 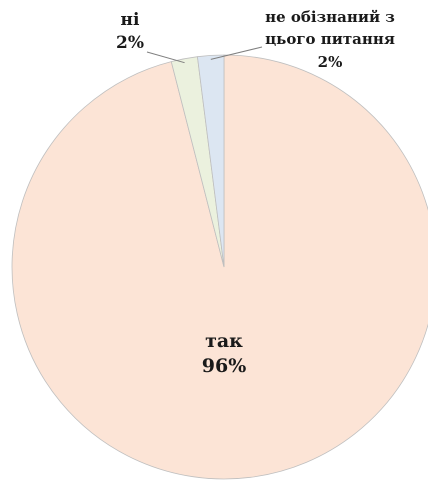 What do you see at coordinates (330, 17) in the screenshot?
I see `label-not-aware-line1: не обізнаний з` at bounding box center [330, 17].